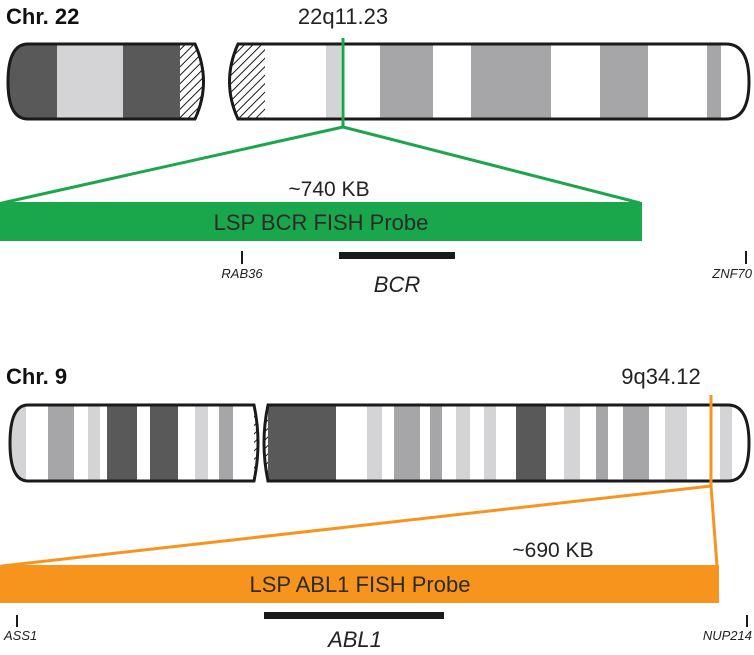 Image resolution: width=754 pixels, height=655 pixels. I want to click on chr22-probe-bar, so click(321, 221).